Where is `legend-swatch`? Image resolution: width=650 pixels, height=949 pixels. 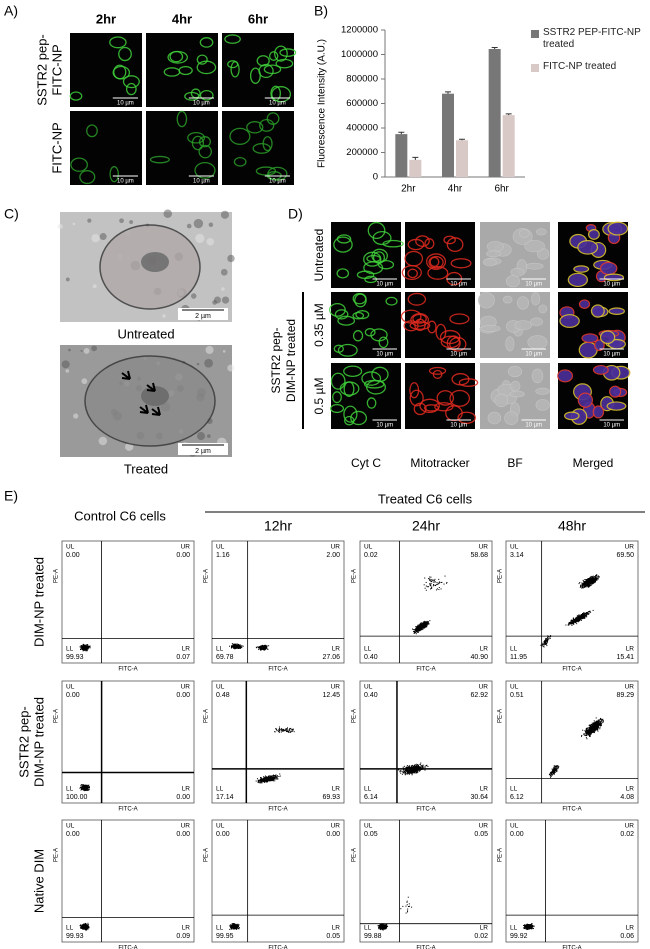 legend-swatch is located at coordinates (535, 34).